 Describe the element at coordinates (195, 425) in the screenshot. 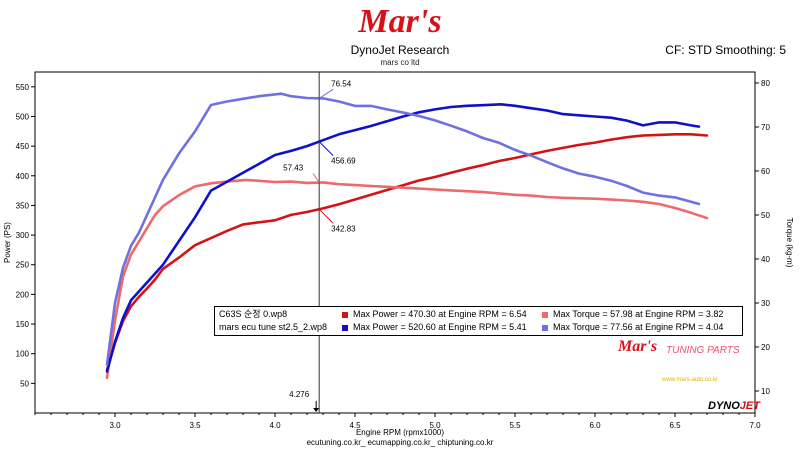

I see `x-tick-label: 3.5` at that location.